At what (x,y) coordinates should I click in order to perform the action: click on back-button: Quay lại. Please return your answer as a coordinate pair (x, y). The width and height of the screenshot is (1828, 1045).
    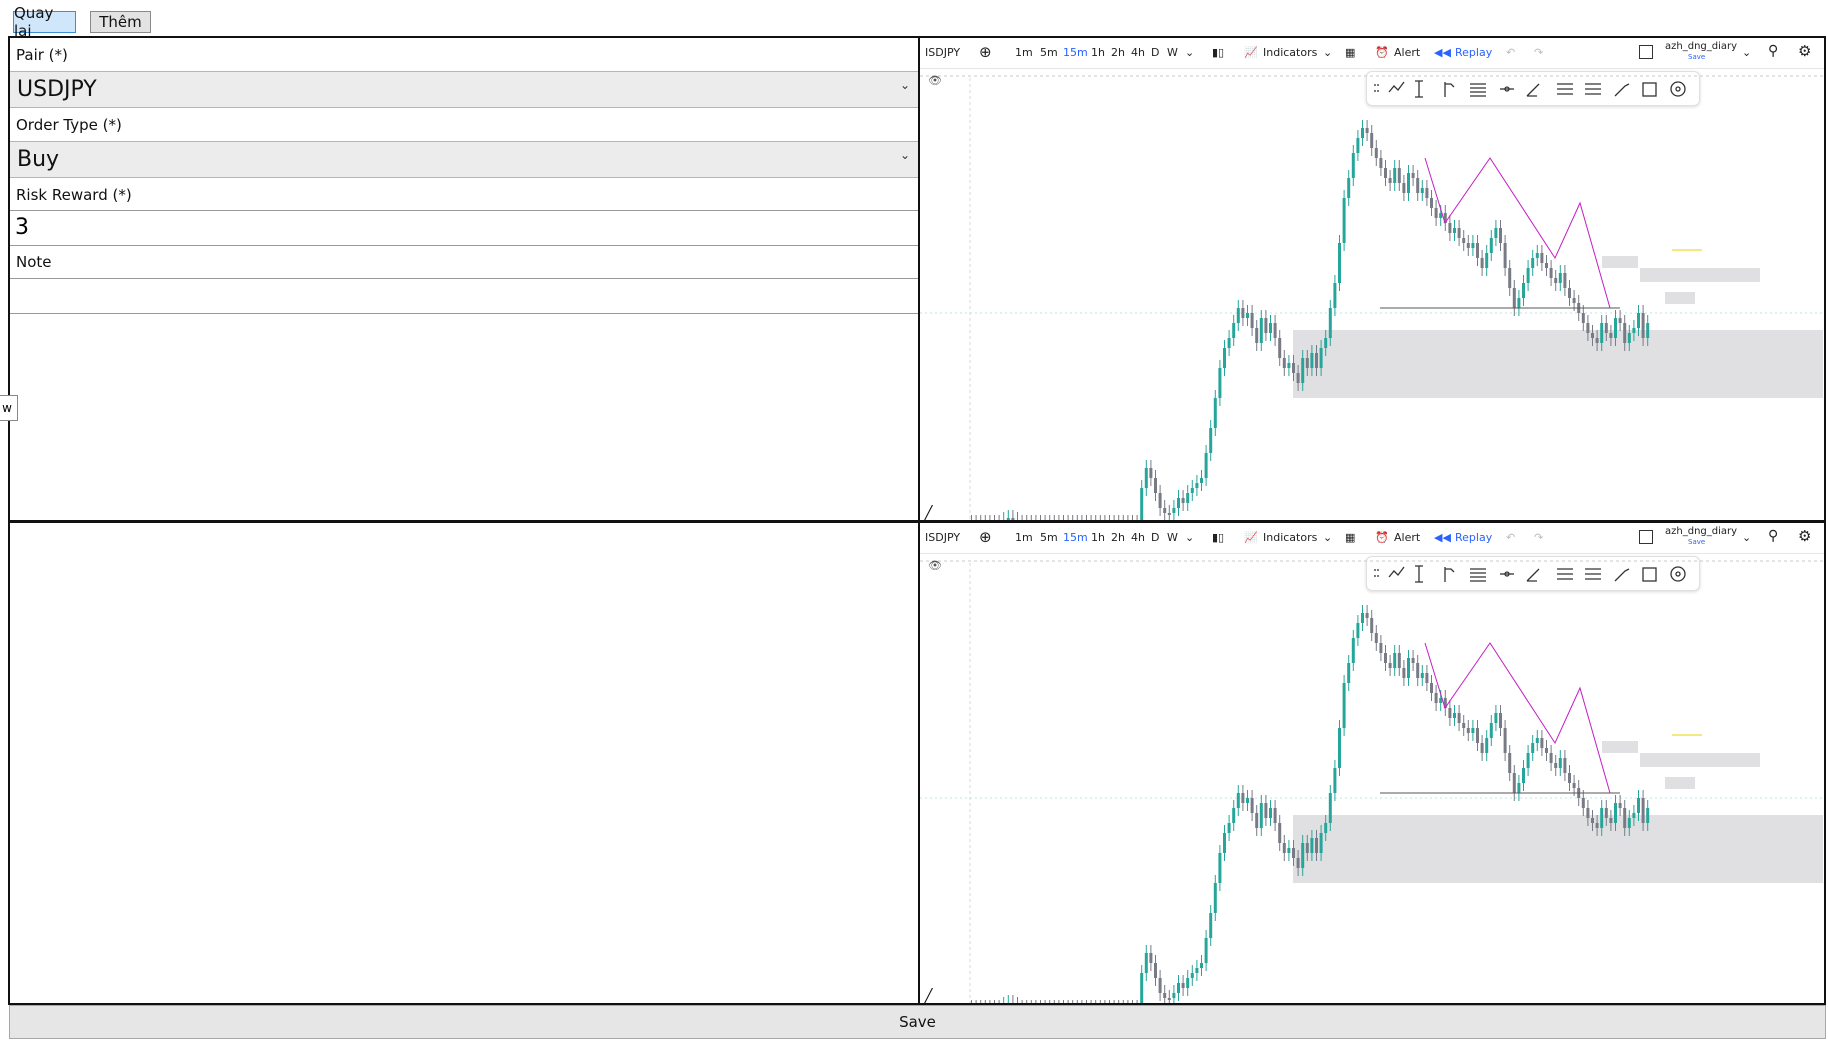
    Looking at the image, I should click on (44, 22).